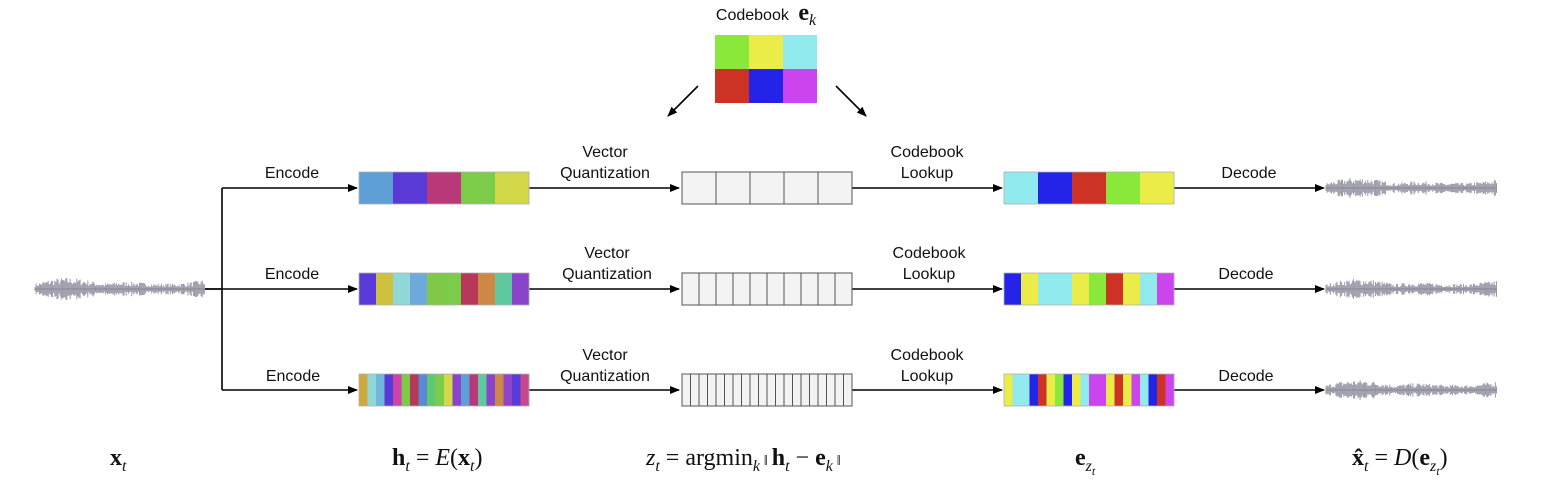 Image resolution: width=1547 pixels, height=490 pixels. I want to click on codebook-grid, so click(766, 69).